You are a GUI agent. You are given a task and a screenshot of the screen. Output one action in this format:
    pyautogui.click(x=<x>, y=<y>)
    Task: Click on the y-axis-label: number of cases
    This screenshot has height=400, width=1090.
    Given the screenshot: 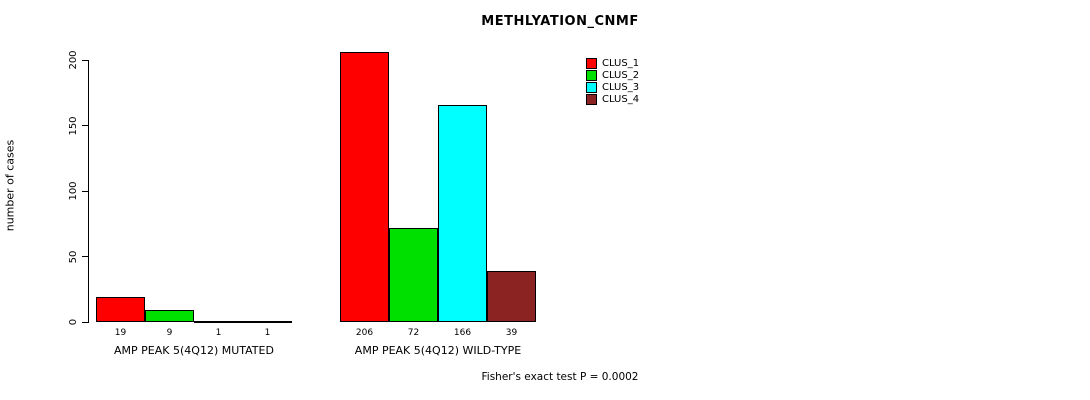 What is the action you would take?
    pyautogui.click(x=10, y=185)
    